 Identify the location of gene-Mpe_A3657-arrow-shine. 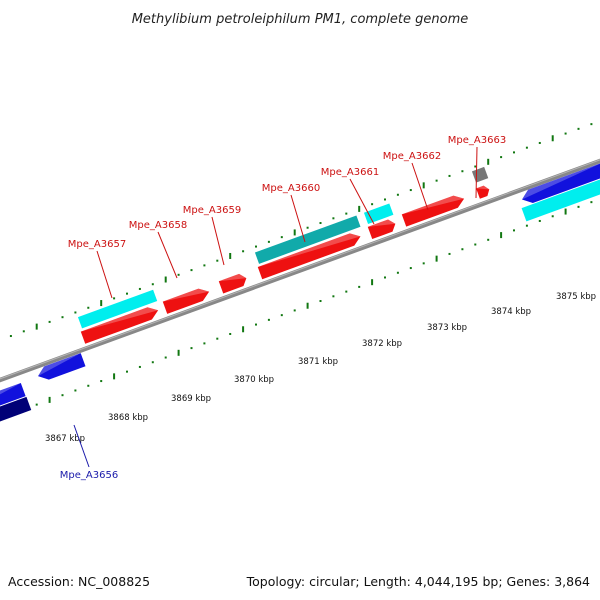
(119, 319).